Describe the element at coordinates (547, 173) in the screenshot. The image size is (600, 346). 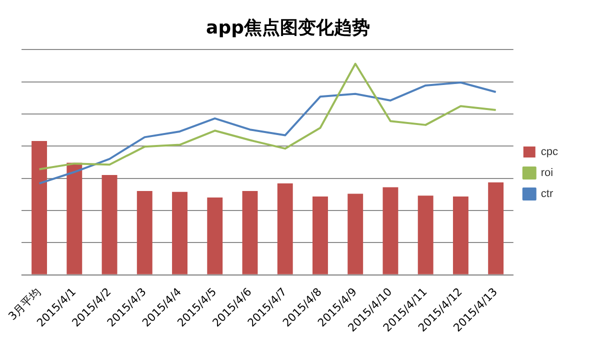
I see `legend-label: roi` at that location.